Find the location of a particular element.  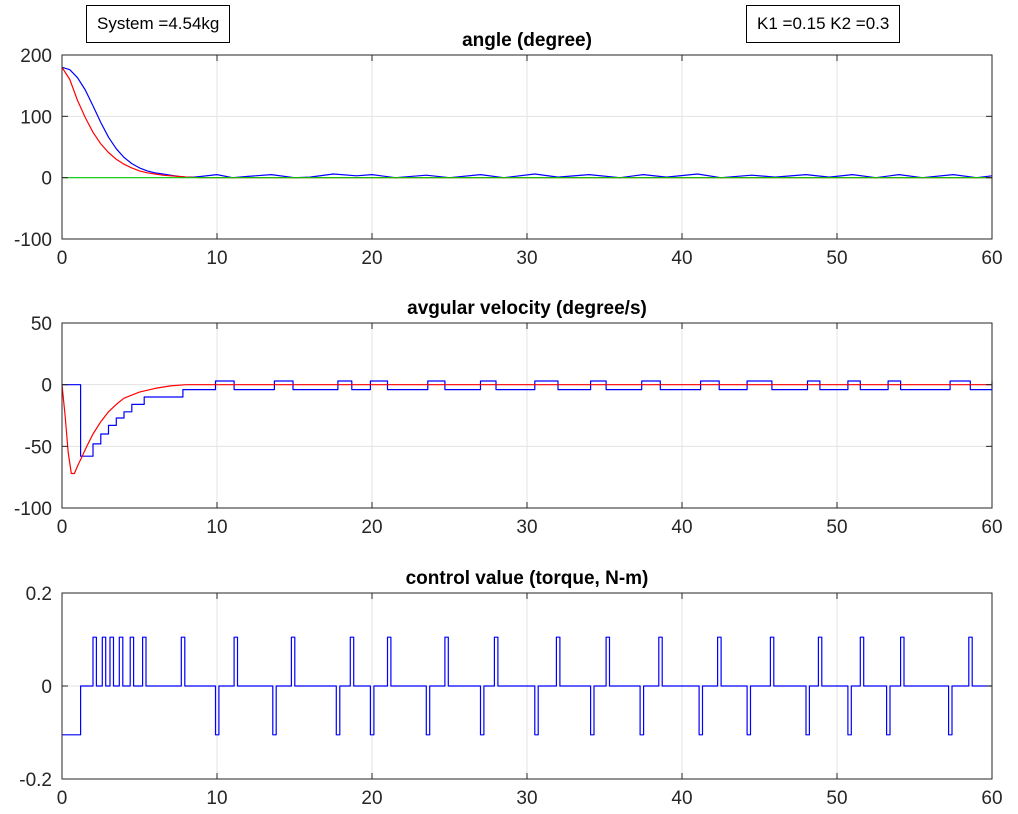

angle-xtick-label: 50 is located at coordinates (836, 258).